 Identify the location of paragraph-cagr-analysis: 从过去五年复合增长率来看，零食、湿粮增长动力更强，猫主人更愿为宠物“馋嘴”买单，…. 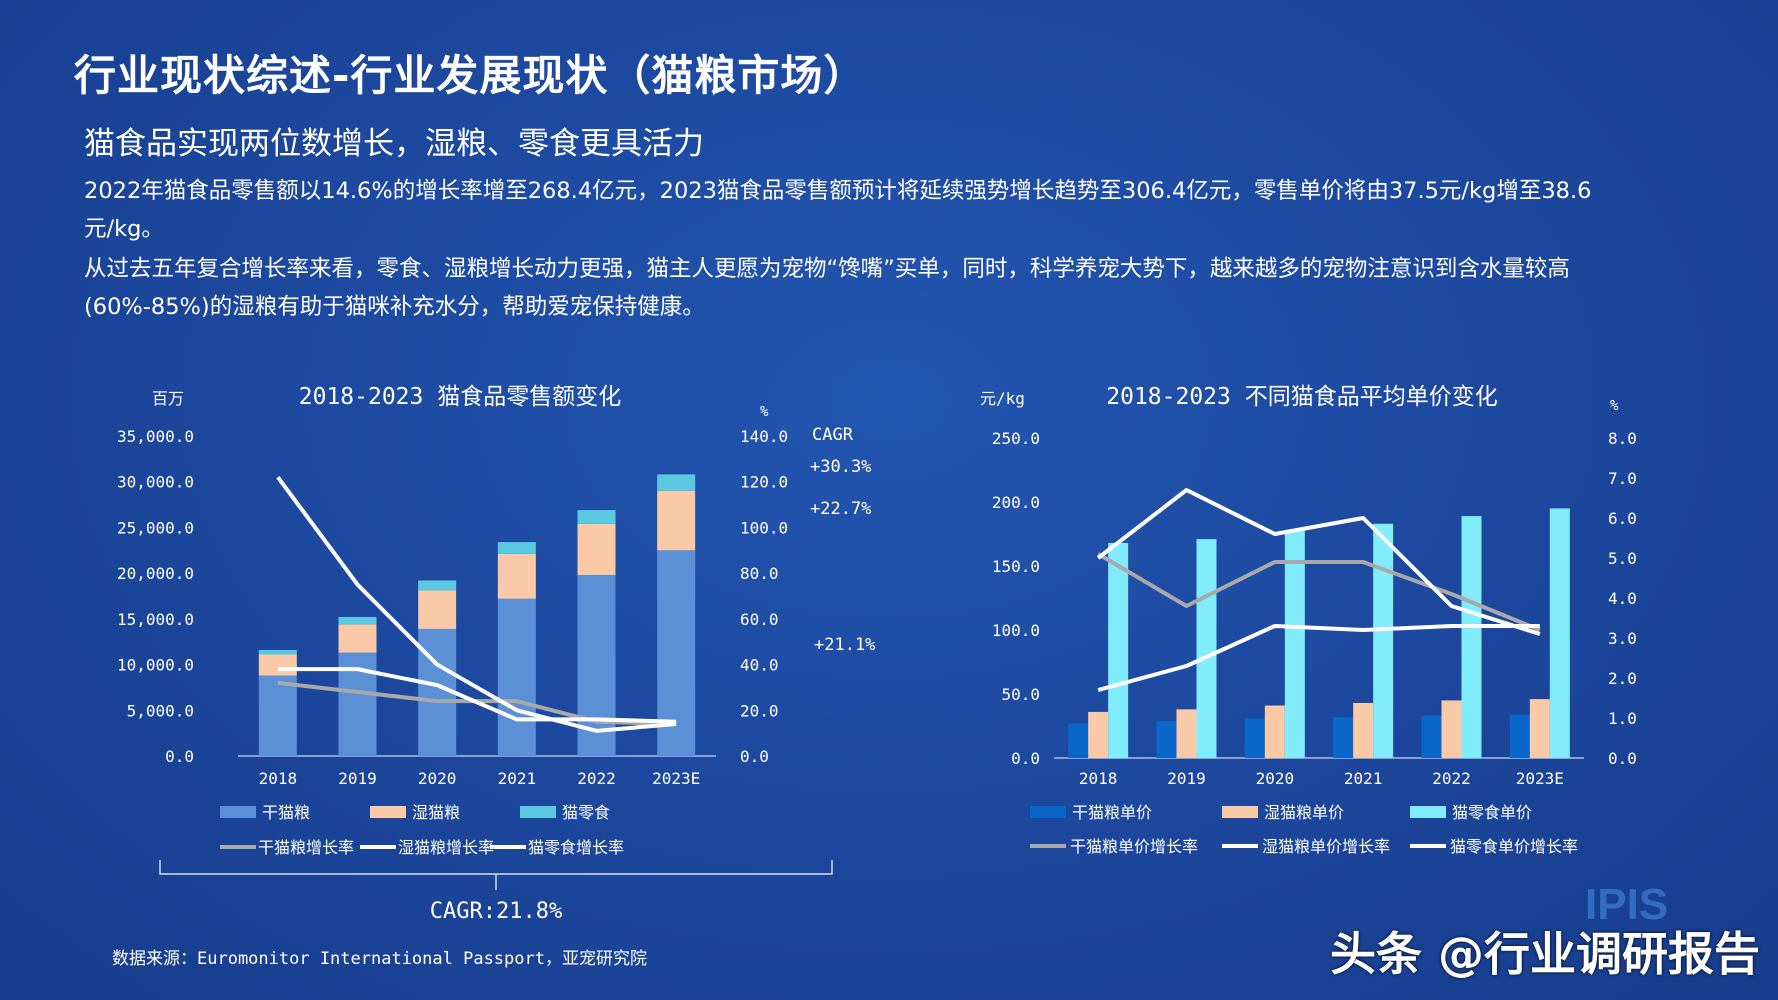
(827, 288).